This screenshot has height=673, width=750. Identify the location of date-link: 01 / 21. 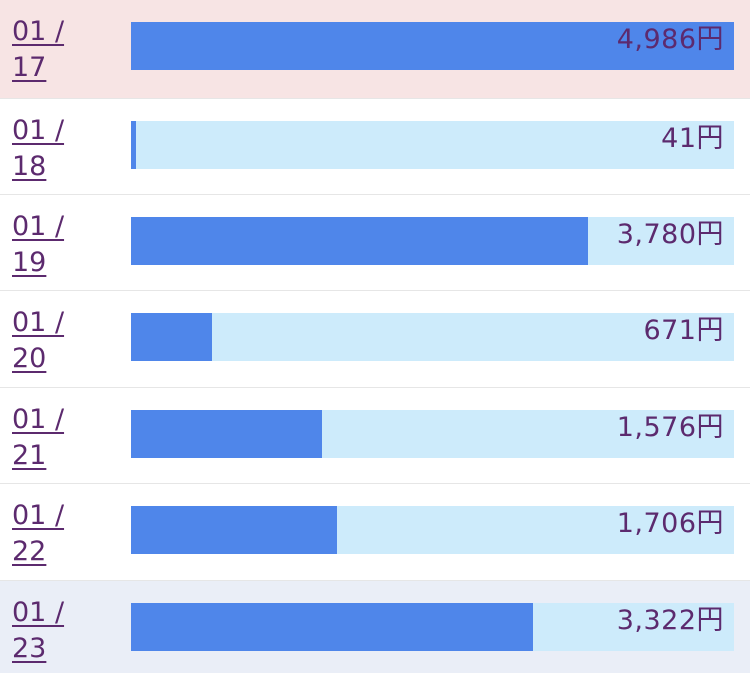
(57, 438).